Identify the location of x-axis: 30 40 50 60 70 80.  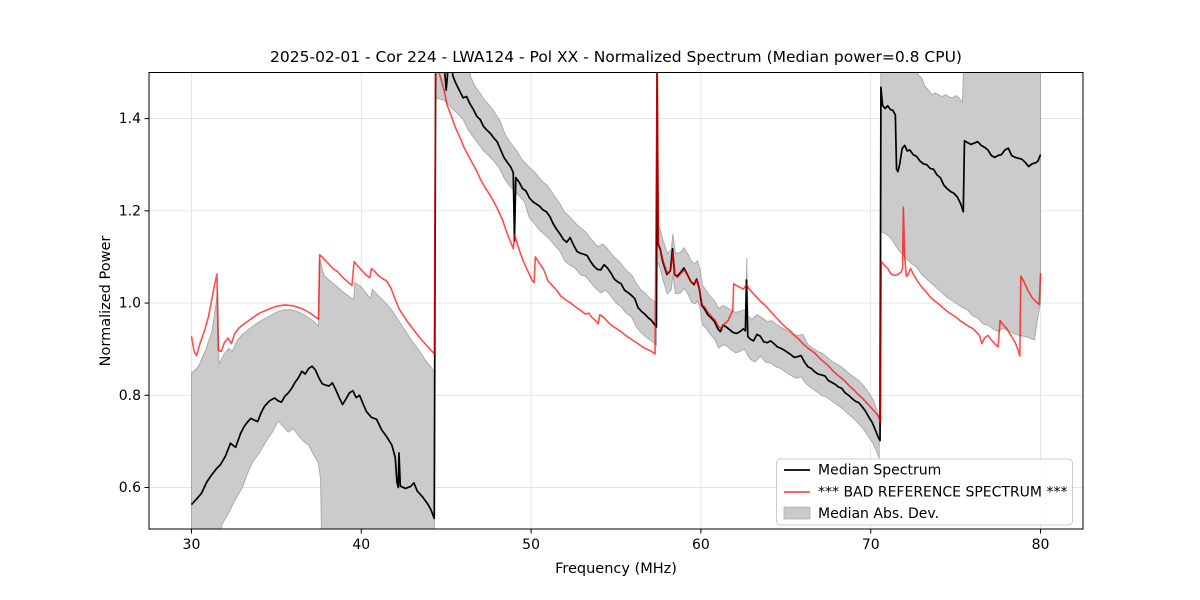
(616, 541).